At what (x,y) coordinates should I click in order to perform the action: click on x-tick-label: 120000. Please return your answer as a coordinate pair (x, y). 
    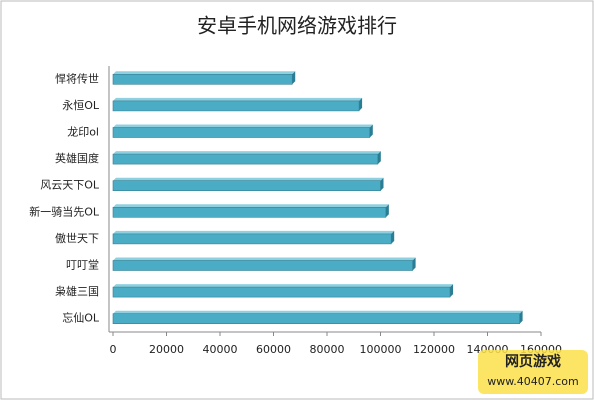
    Looking at the image, I should click on (434, 349).